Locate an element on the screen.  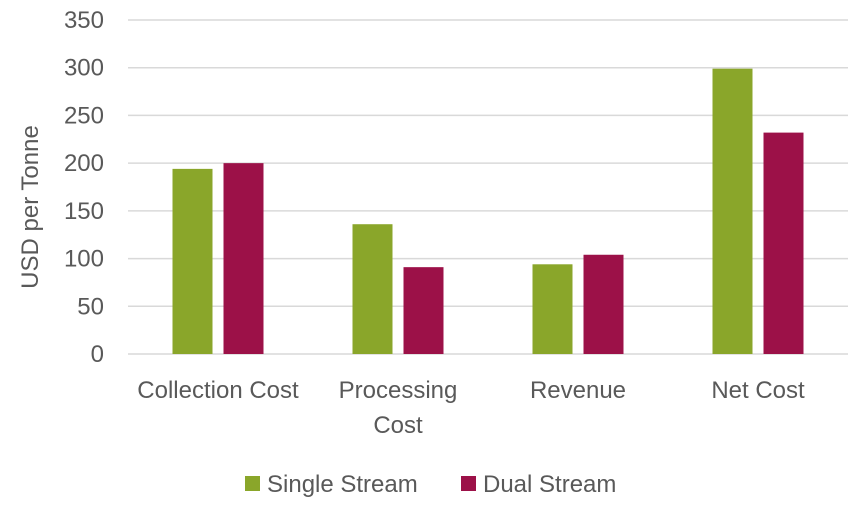
y-tick-label: 100 is located at coordinates (84, 259).